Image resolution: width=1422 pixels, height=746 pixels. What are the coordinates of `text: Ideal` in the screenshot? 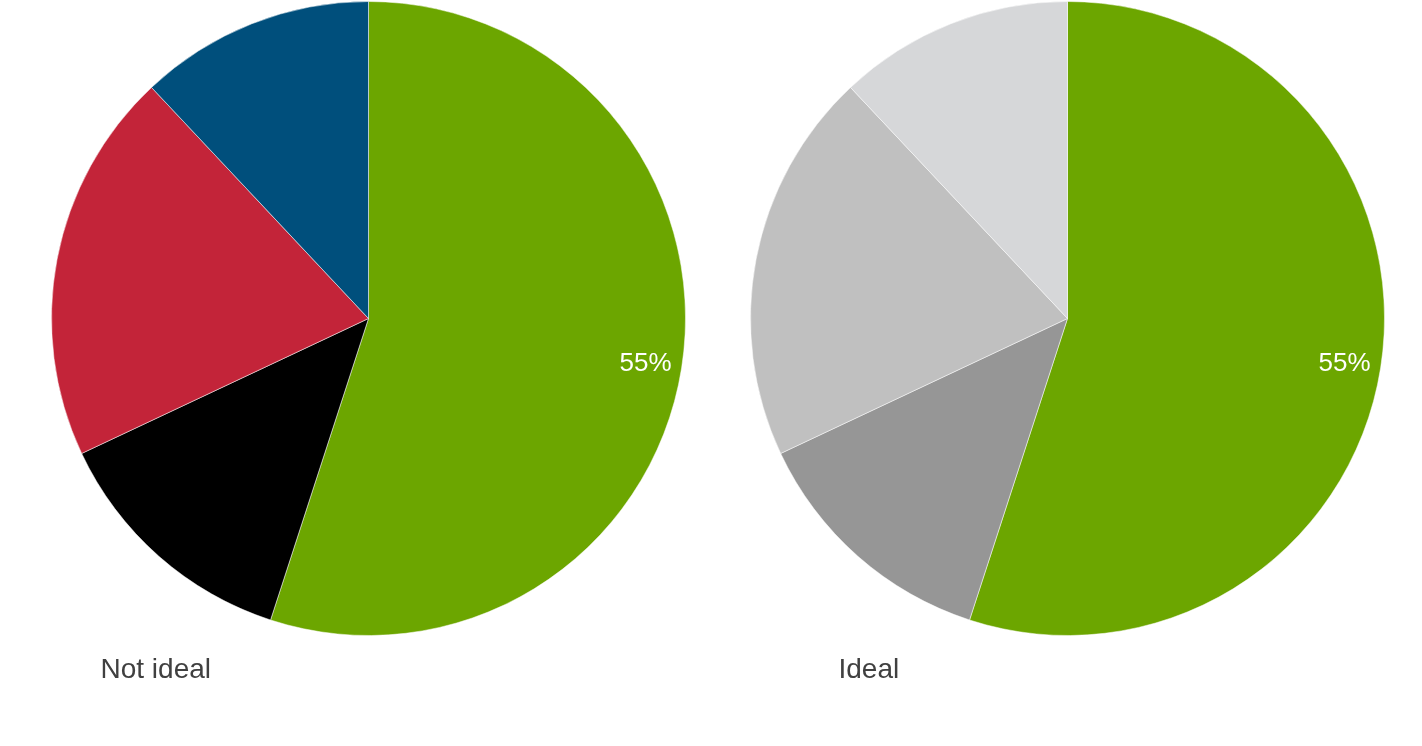 It's located at (869, 668).